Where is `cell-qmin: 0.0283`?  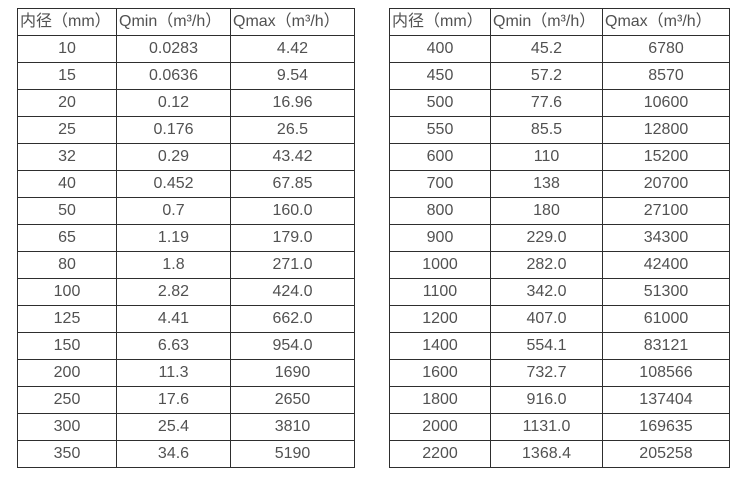 cell-qmin: 0.0283 is located at coordinates (173, 49).